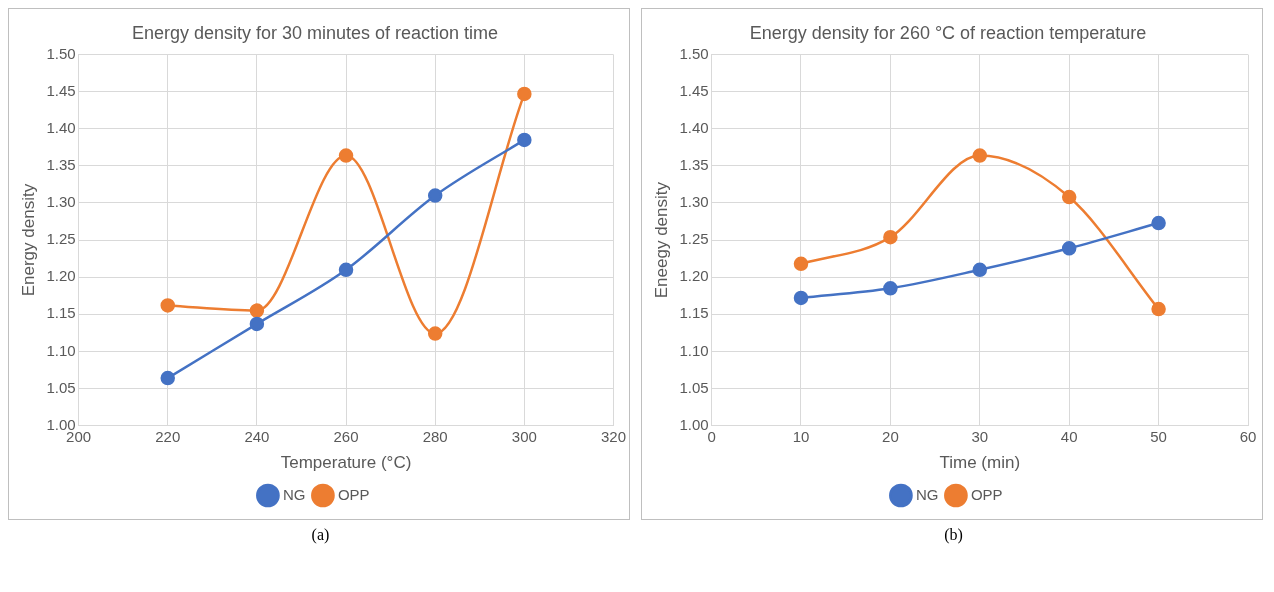 This screenshot has width=1274, height=592. What do you see at coordinates (801, 436) in the screenshot?
I see `x-tick-label: 10` at bounding box center [801, 436].